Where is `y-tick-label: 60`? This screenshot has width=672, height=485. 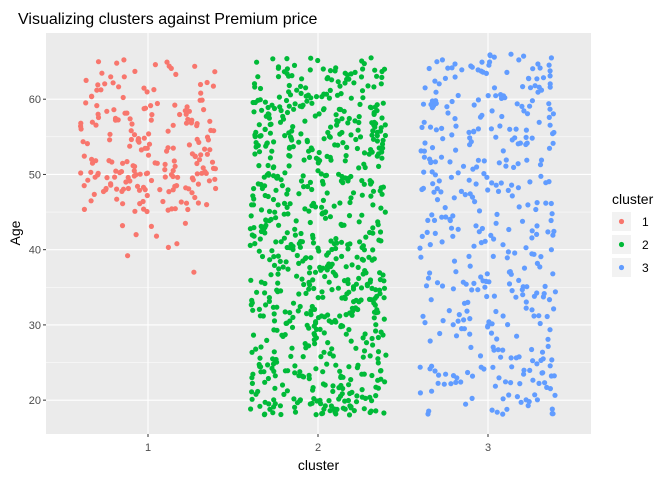 y-tick-label: 60 is located at coordinates (35, 100).